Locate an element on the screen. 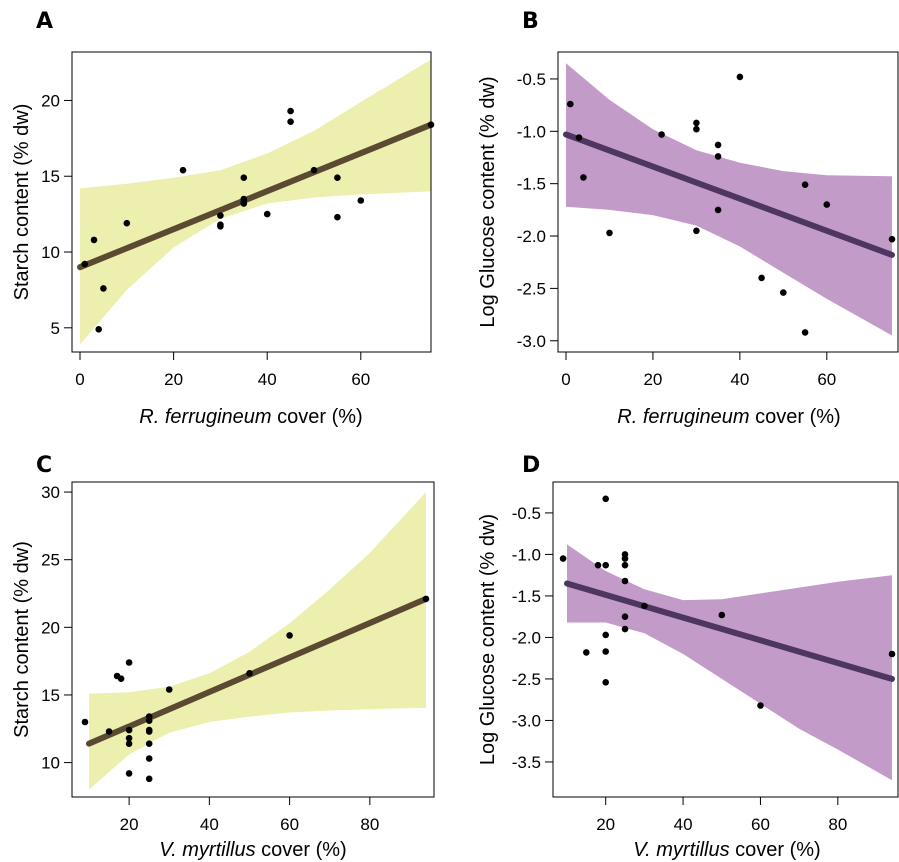  panel-letter: B is located at coordinates (530, 21).